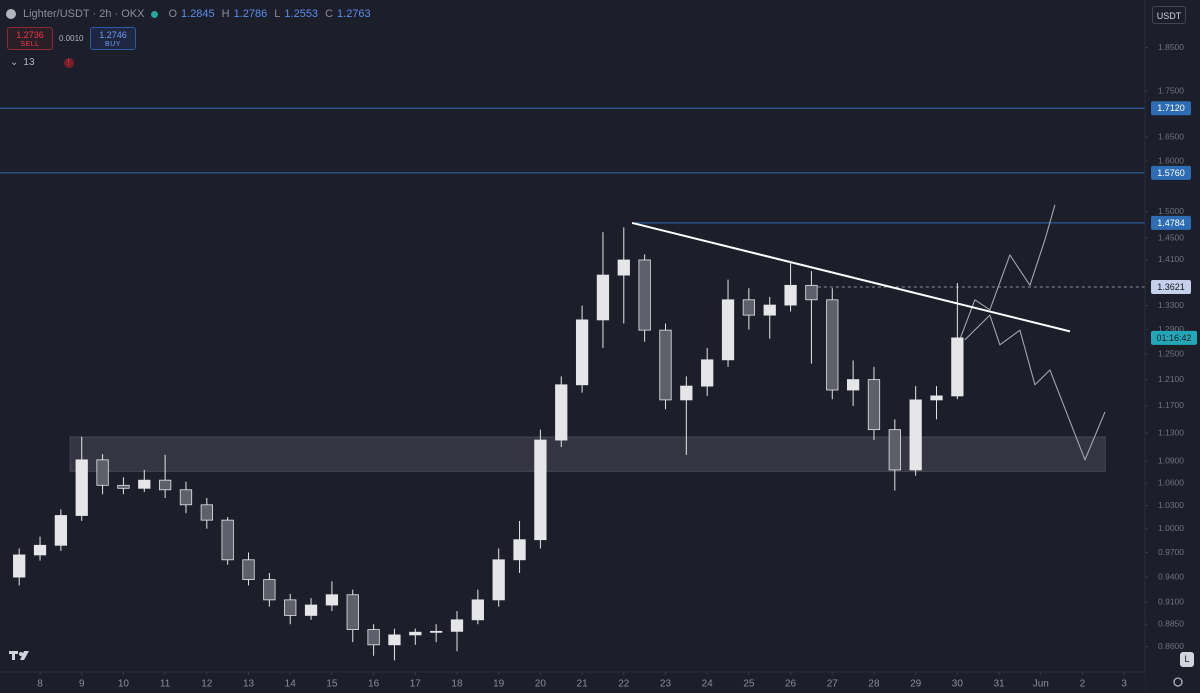 The width and height of the screenshot is (1200, 693). I want to click on x-tick-label: 11, so click(165, 684).